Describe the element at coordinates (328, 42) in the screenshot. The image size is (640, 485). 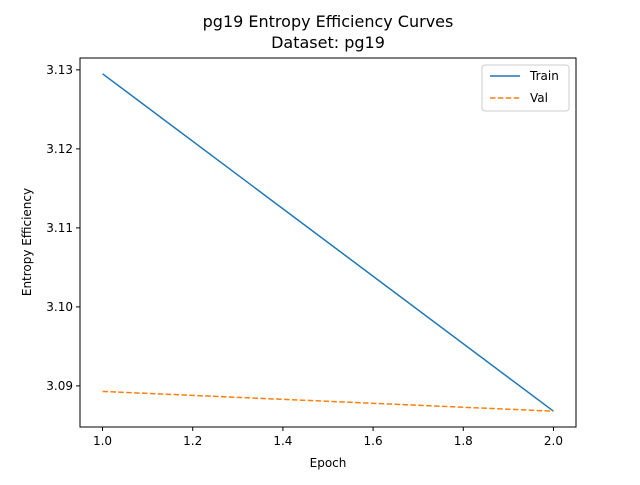
I see `chart-subtitle: Dataset: pg19` at that location.